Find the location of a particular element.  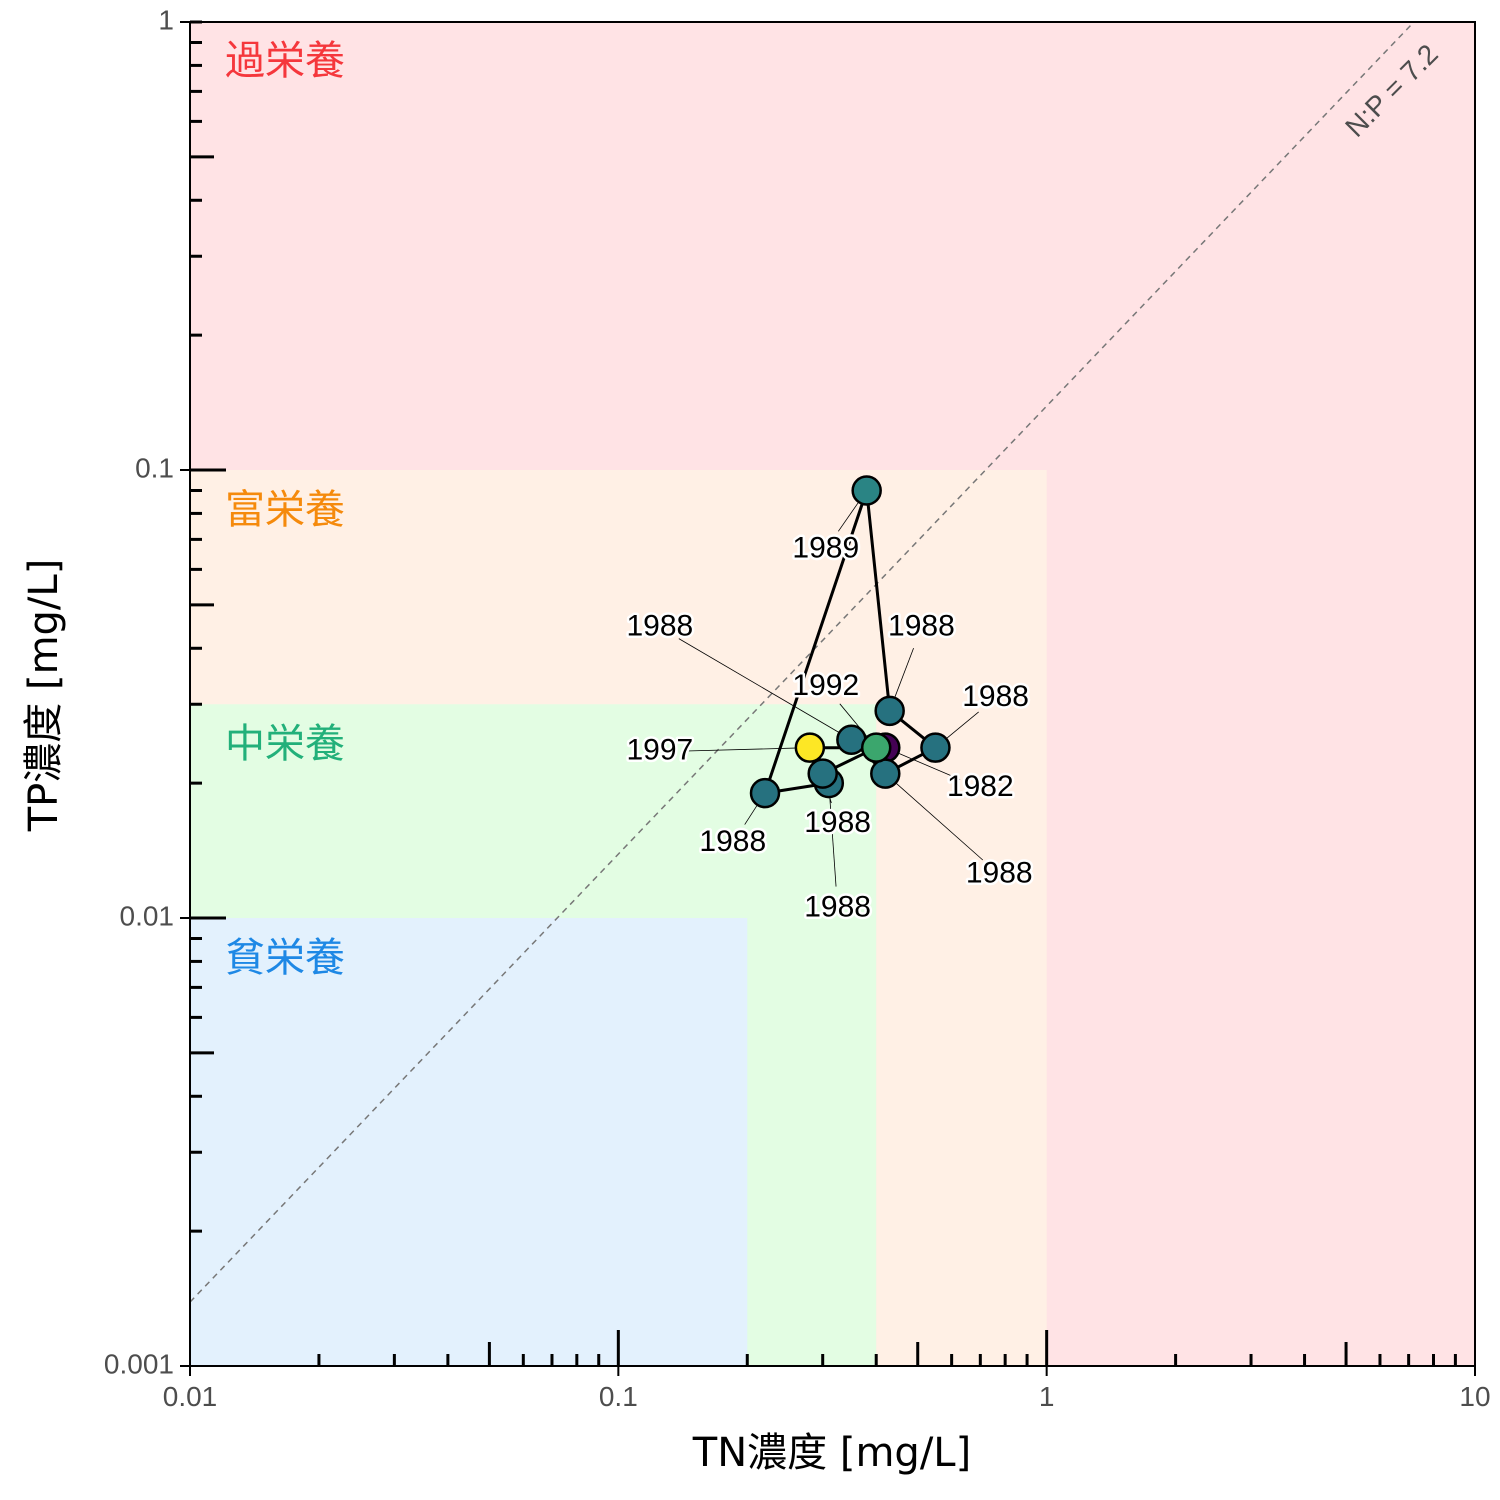

x-tick-label: 0.1 is located at coordinates (618, 1396).